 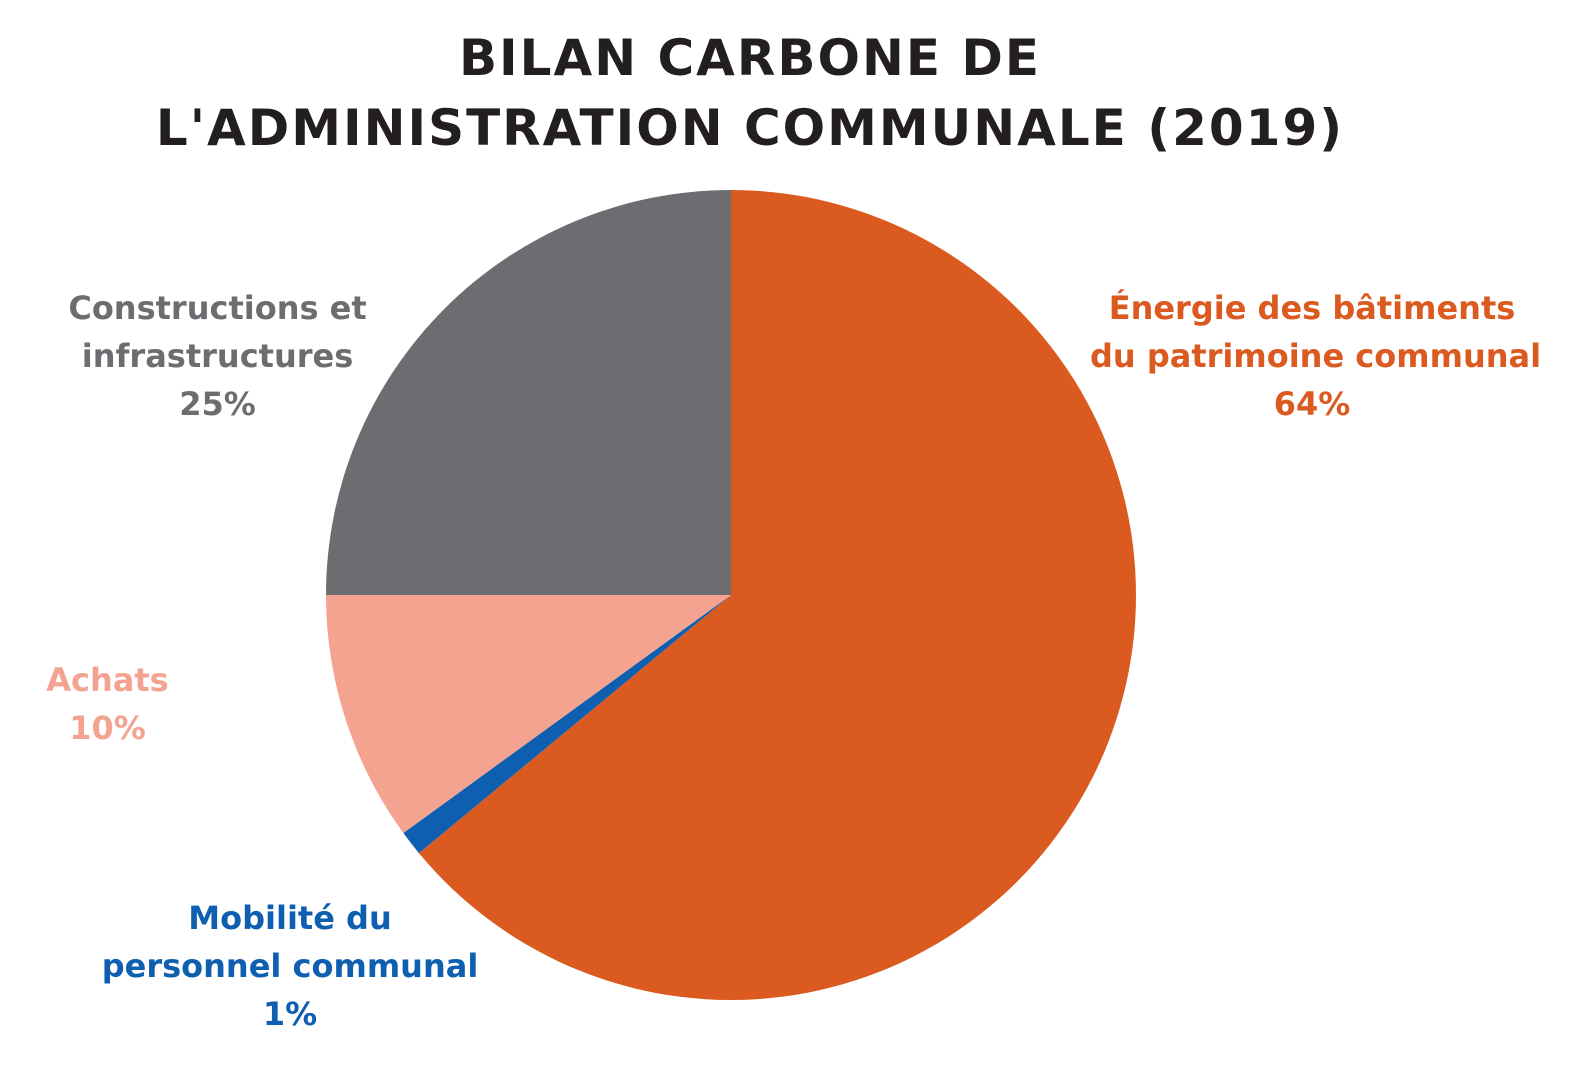 I want to click on pie-slice-mobilite, so click(x=567, y=724).